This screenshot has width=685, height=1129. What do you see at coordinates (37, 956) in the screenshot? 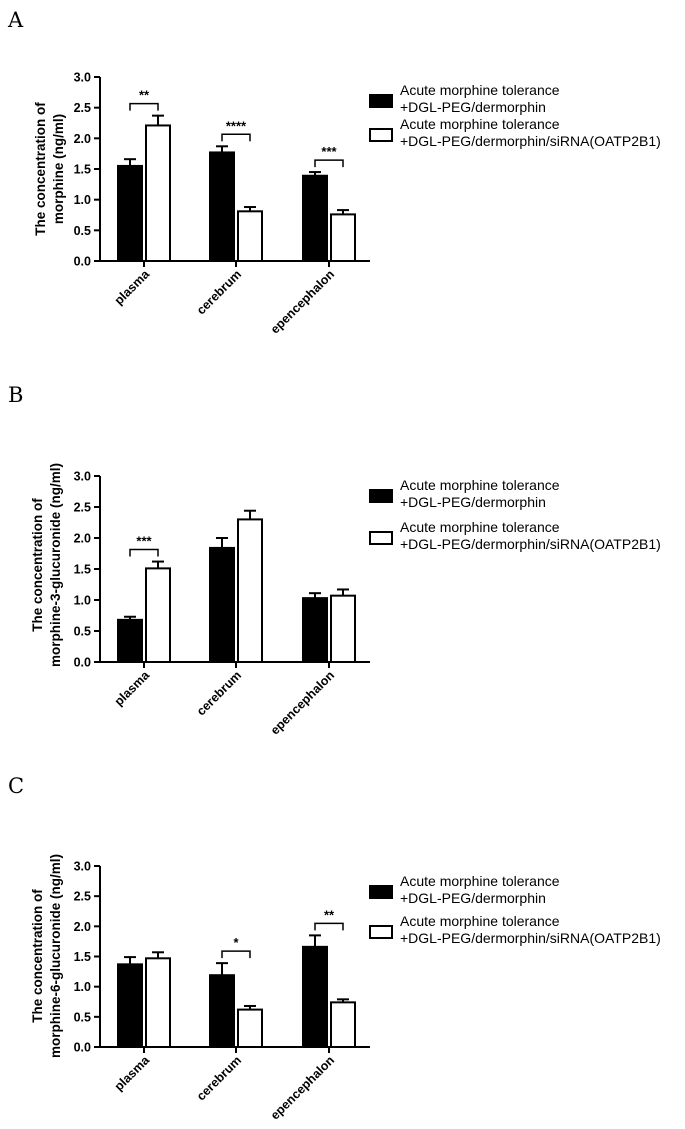
I see `panel-c-y-title-line1: The concentration of` at bounding box center [37, 956].